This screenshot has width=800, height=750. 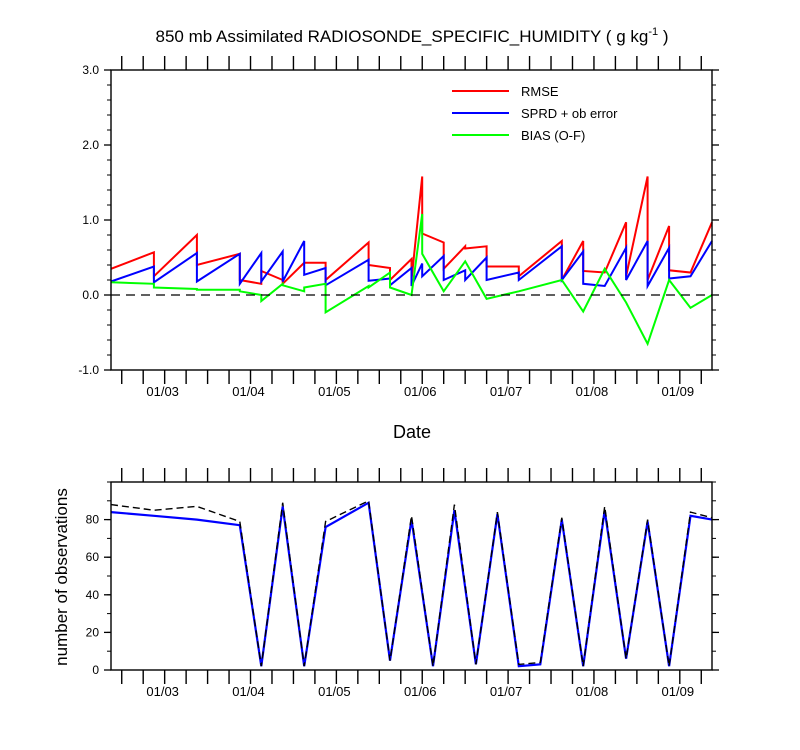 I want to click on y-axis-label-observations: number of observations, so click(x=61, y=577).